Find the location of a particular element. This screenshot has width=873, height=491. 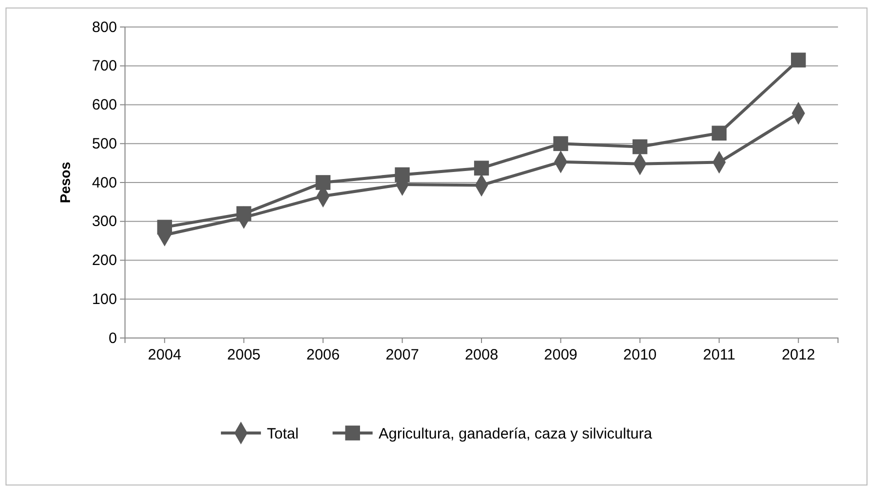

y-axis-title: Pesos is located at coordinates (65, 183).